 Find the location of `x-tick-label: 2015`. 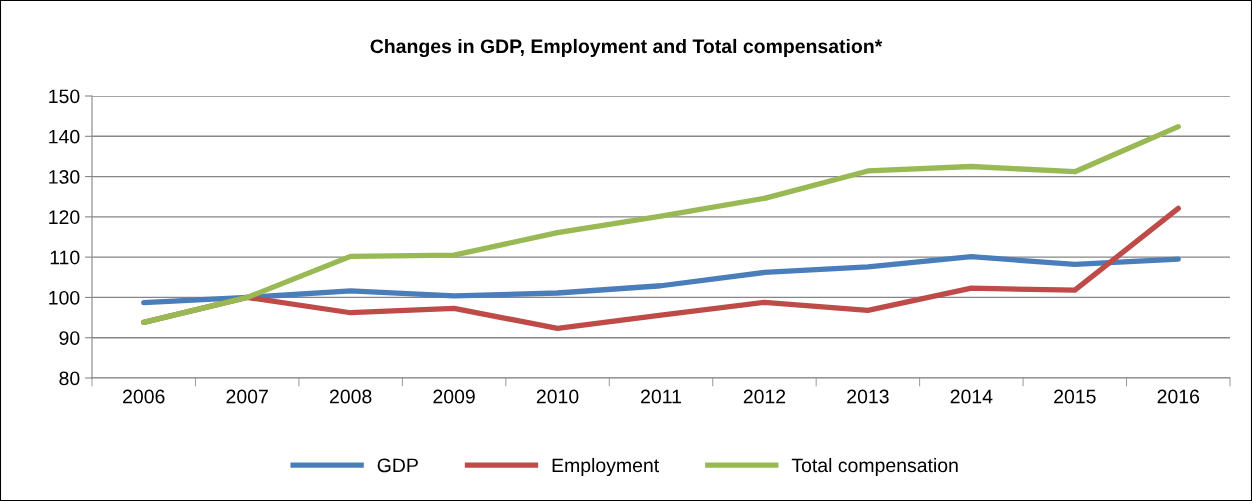

x-tick-label: 2015 is located at coordinates (1075, 396).